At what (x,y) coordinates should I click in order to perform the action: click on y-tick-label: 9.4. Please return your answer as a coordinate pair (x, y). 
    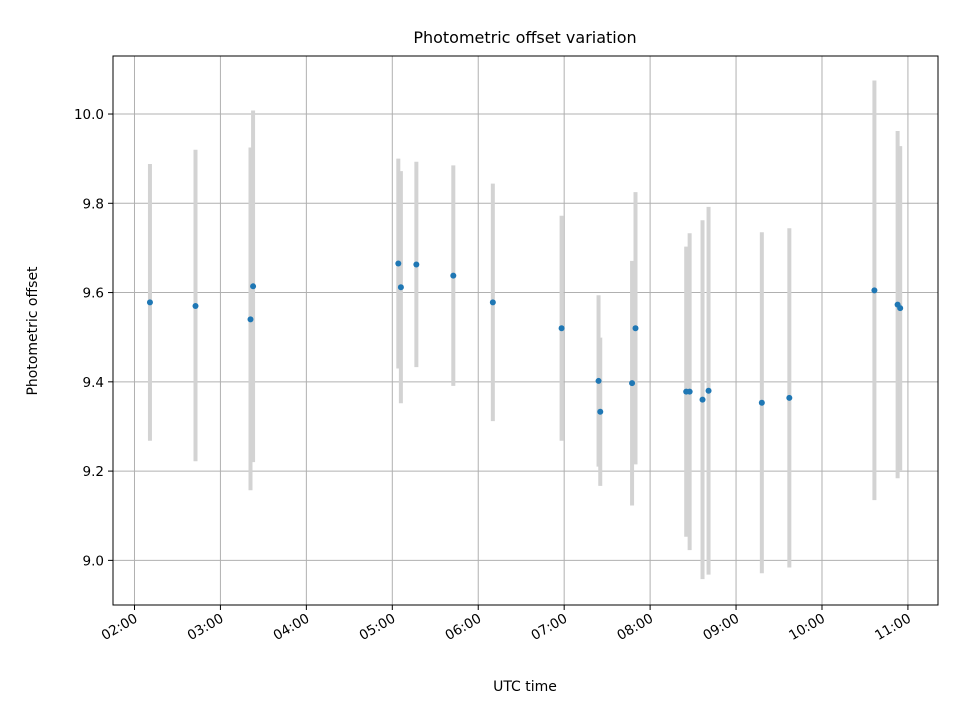
    Looking at the image, I should click on (93, 383).